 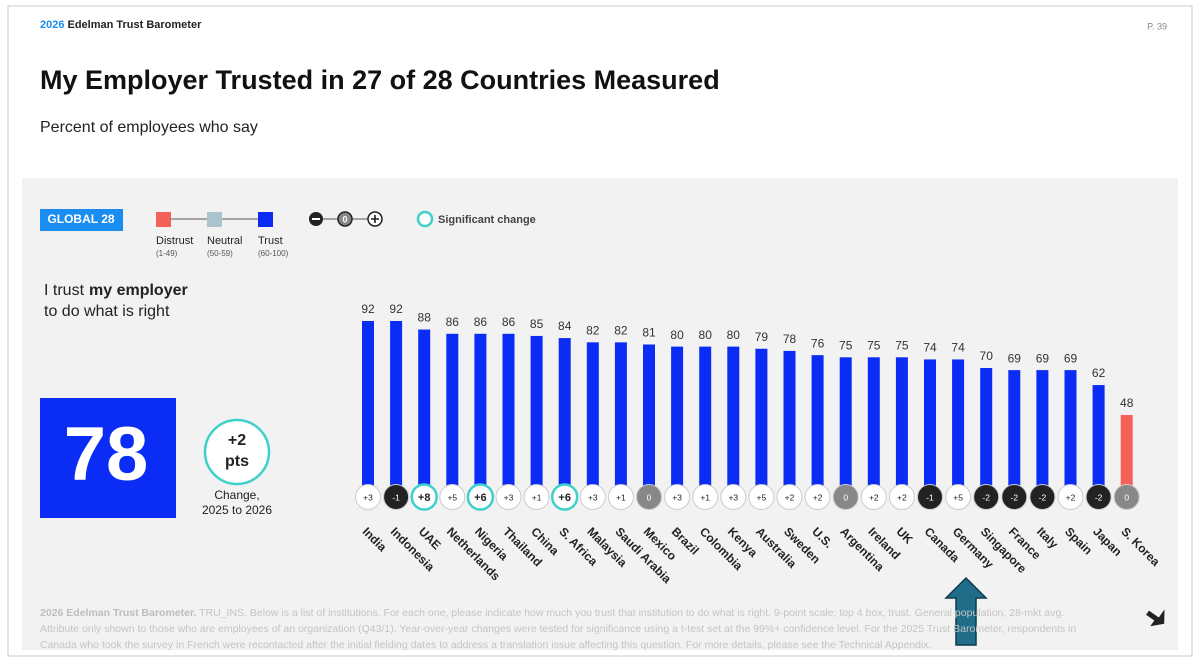 What do you see at coordinates (593, 331) in the screenshot?
I see `value-label: 82` at bounding box center [593, 331].